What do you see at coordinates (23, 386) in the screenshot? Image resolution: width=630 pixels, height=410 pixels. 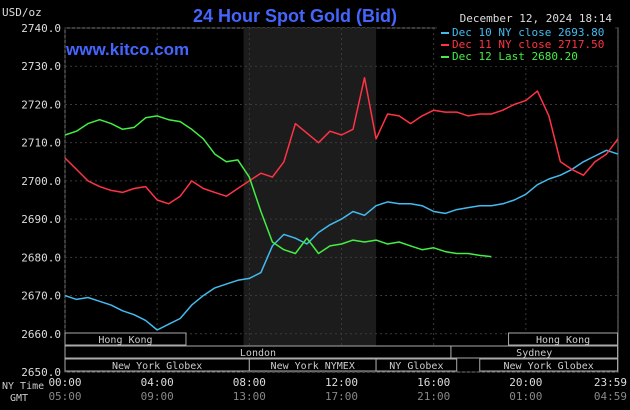 I see `ny-time-row-label: NY Time` at bounding box center [23, 386].